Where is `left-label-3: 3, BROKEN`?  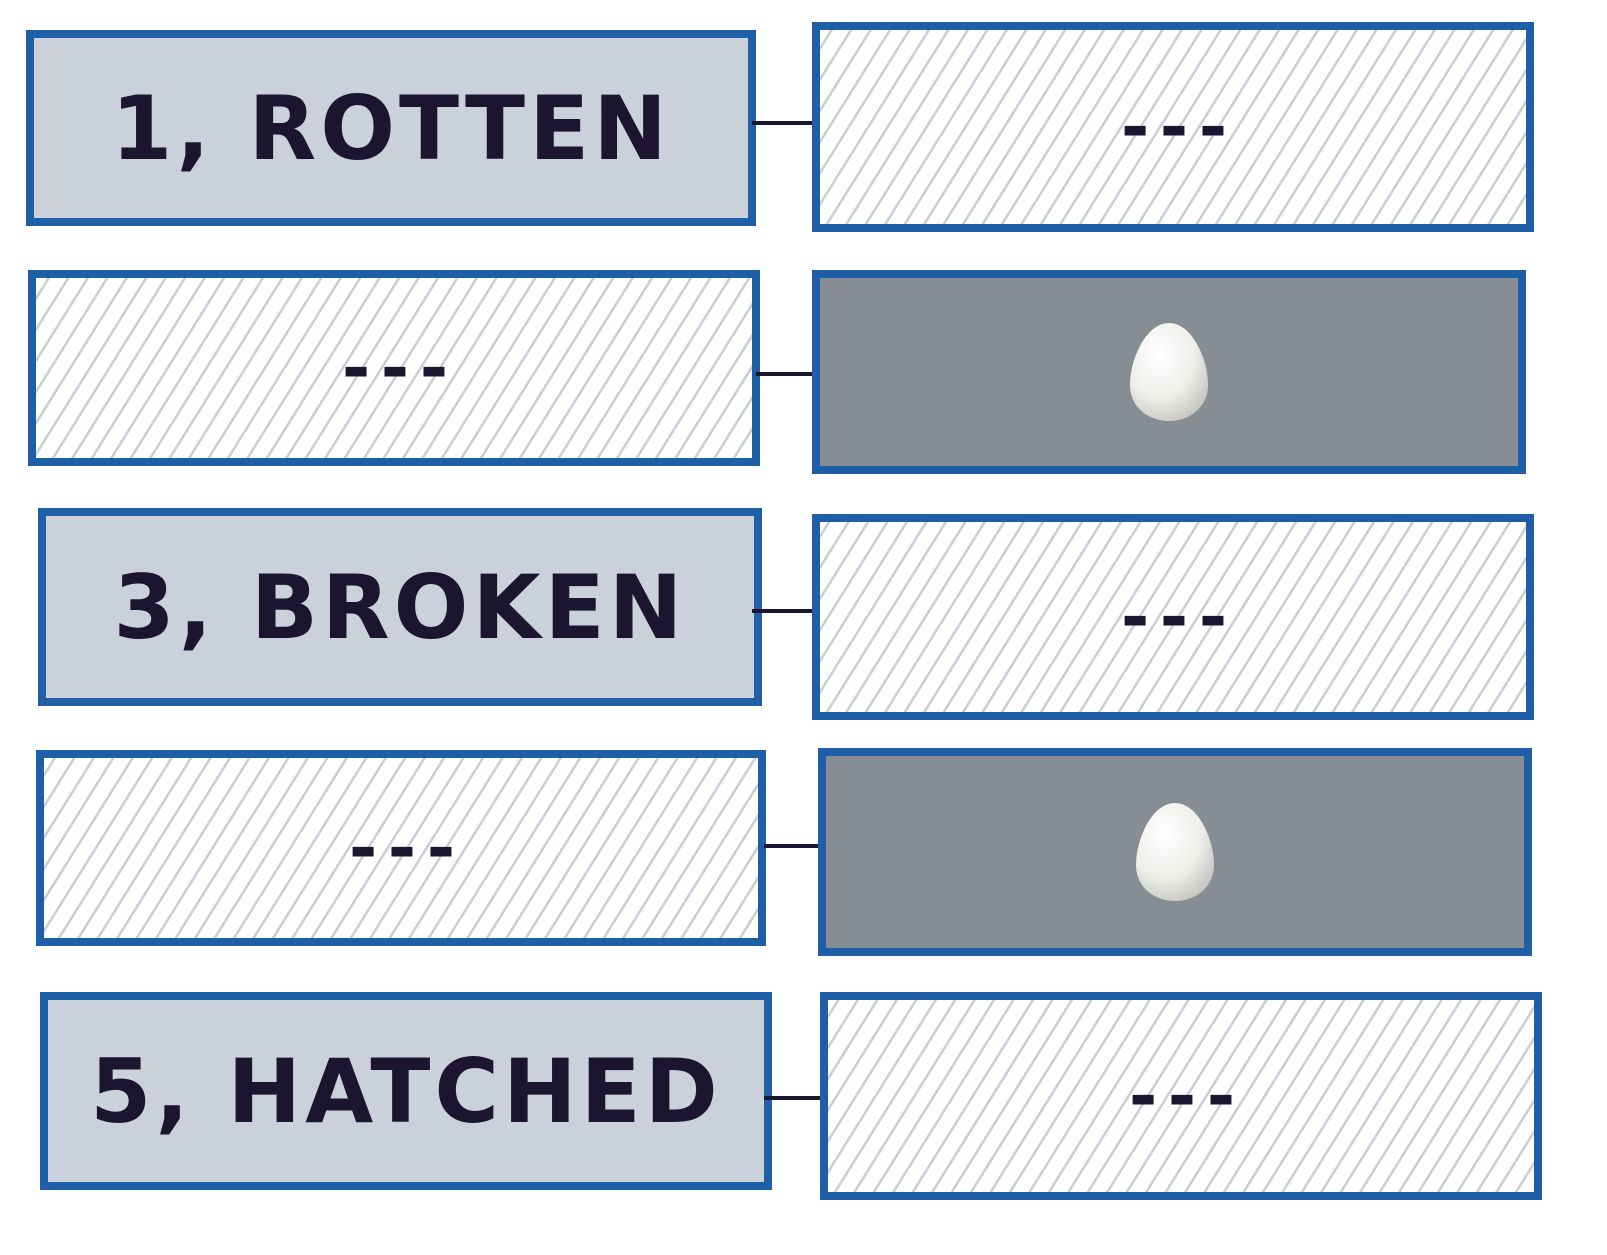 left-label-3: 3, BROKEN is located at coordinates (400, 607).